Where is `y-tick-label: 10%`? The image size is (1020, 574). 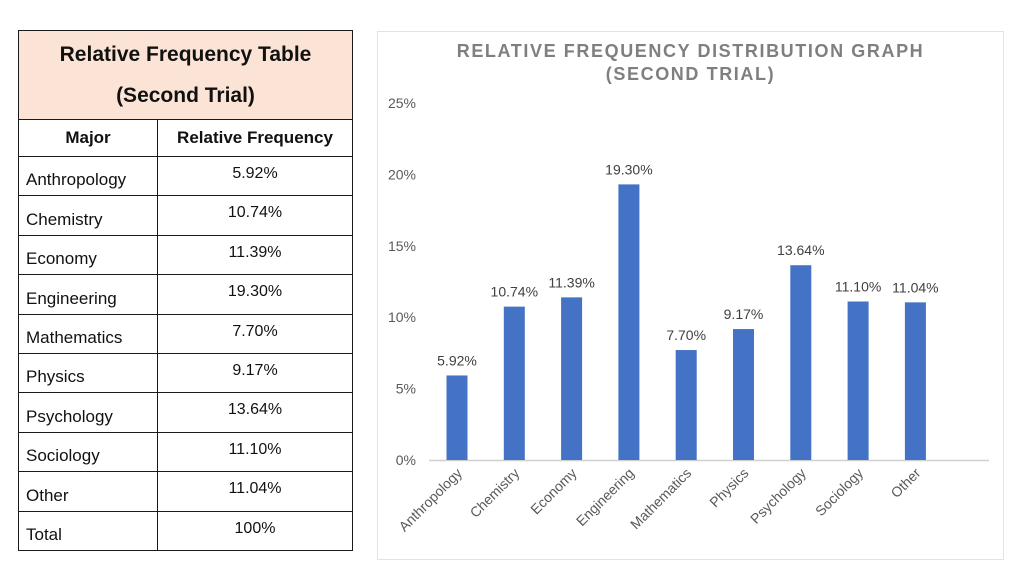
y-tick-label: 10% is located at coordinates (402, 317).